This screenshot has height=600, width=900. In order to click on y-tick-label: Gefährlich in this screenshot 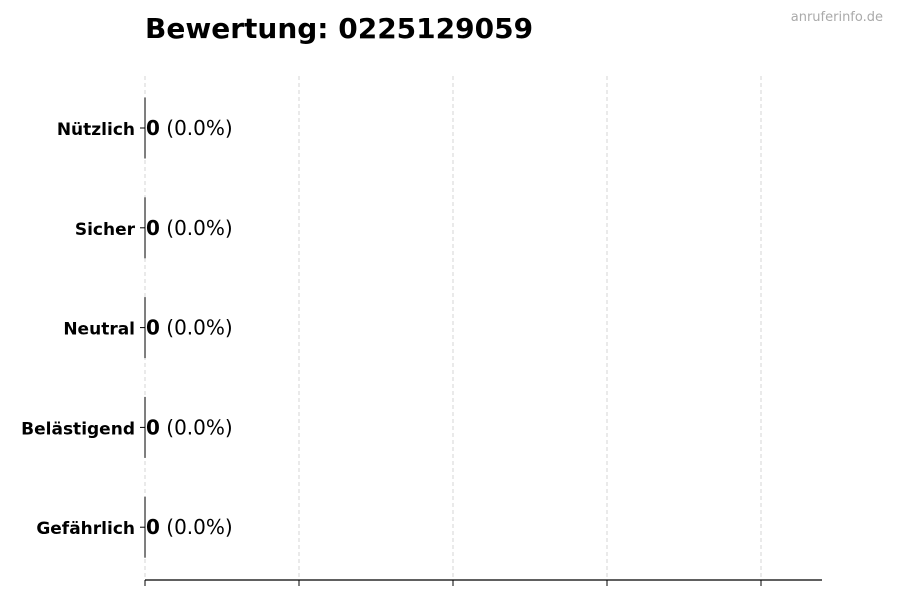, I will do `click(85, 529)`.